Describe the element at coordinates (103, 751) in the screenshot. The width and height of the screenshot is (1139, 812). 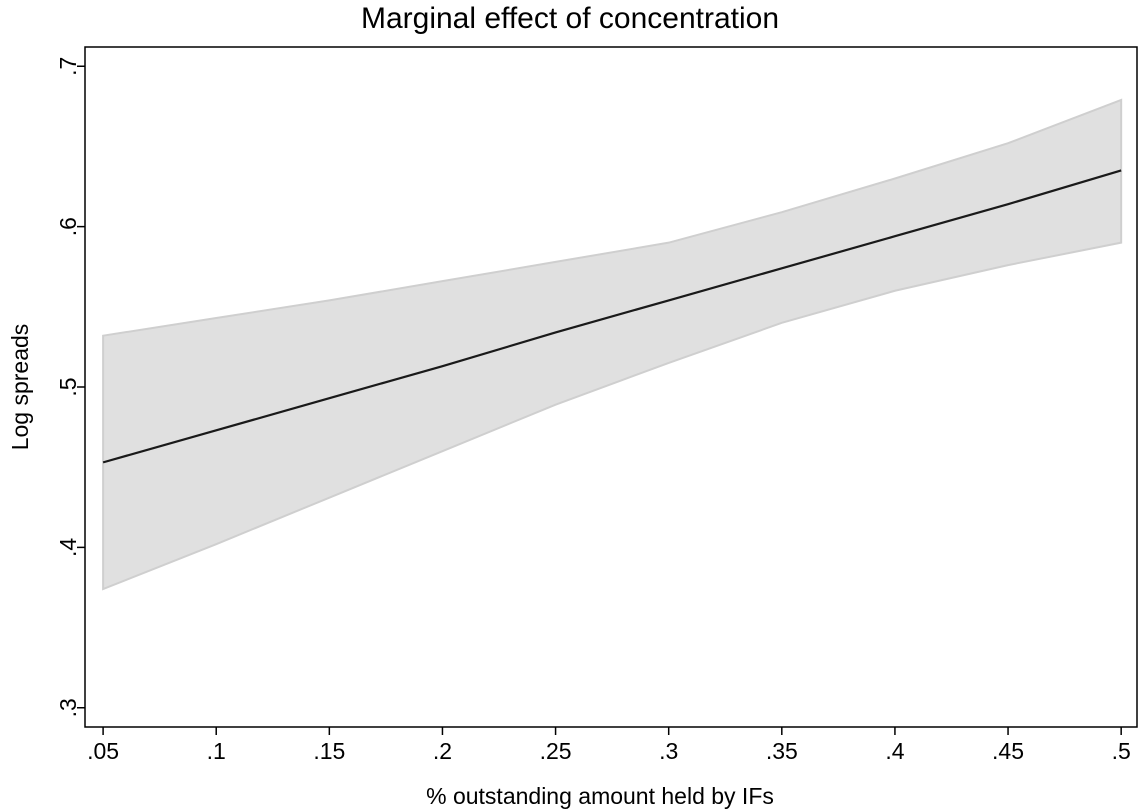
I see `x-tick-label: .05` at that location.